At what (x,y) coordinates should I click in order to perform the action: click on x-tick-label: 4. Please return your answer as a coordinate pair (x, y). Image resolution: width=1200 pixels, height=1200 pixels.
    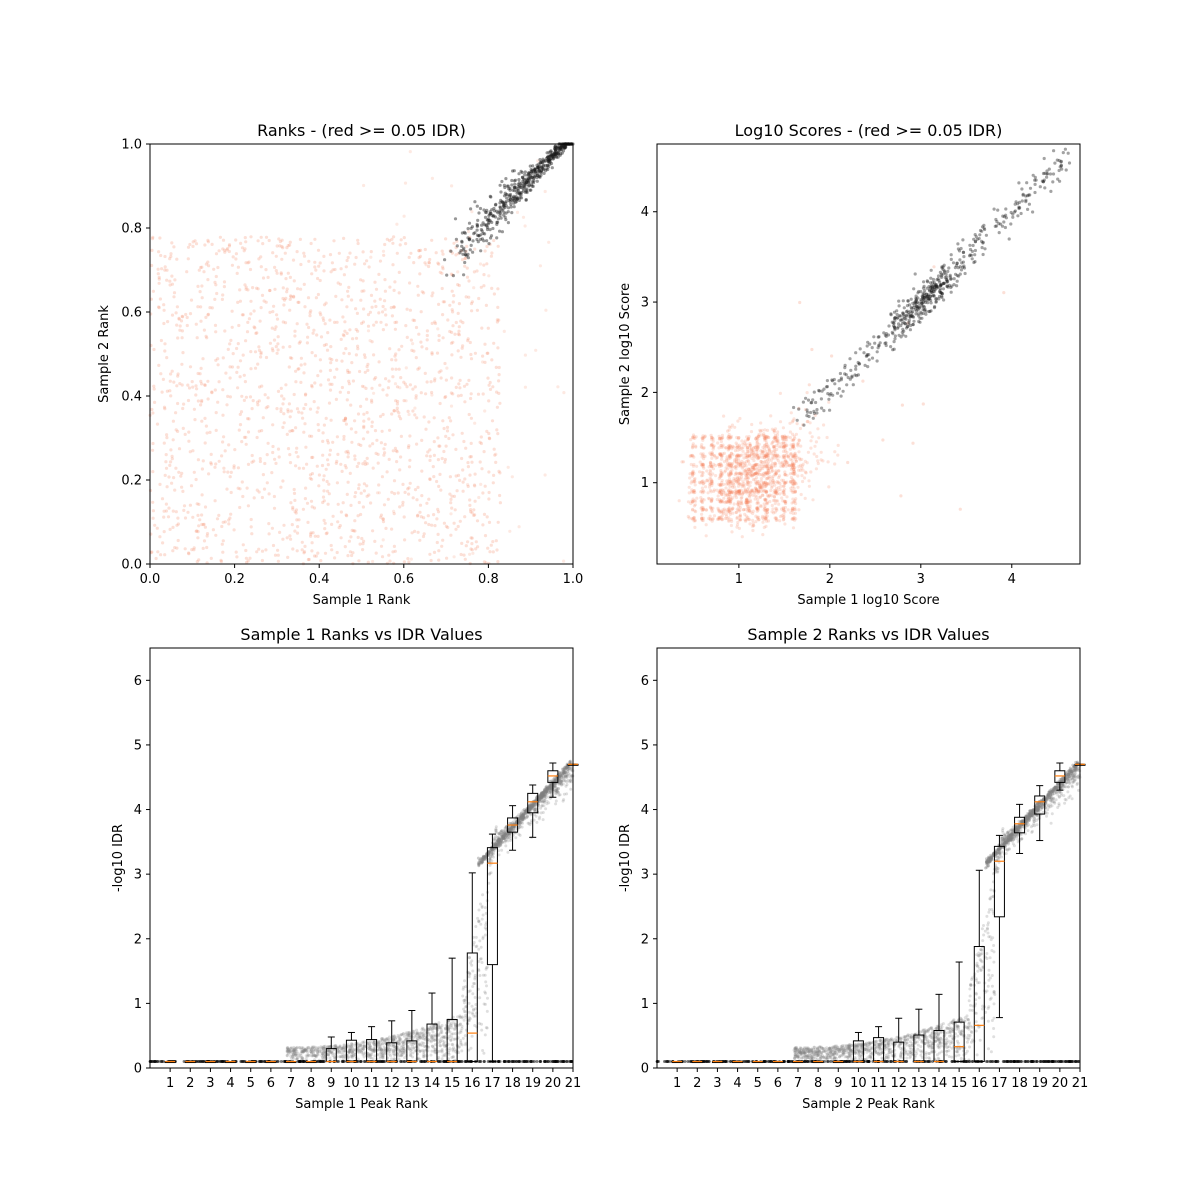
    Looking at the image, I should click on (1012, 579).